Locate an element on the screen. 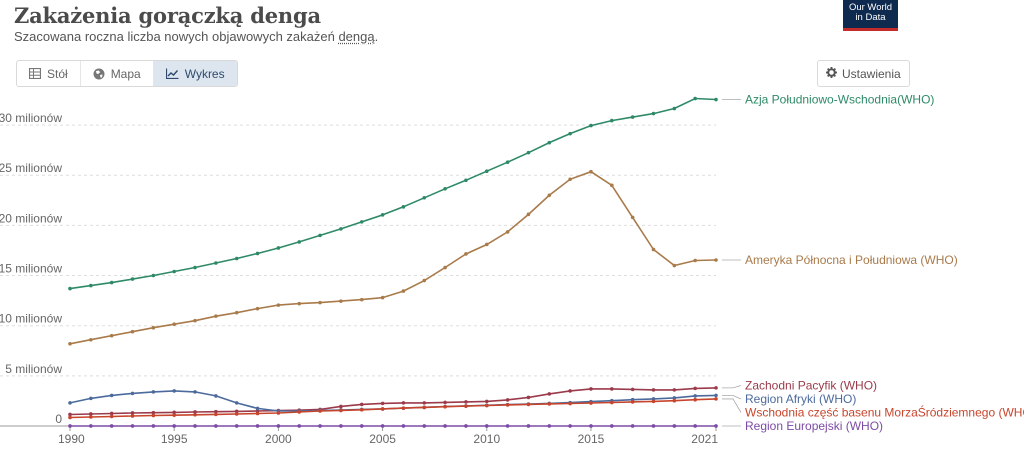 The height and width of the screenshot is (454, 1024). legend-connector-wschodnia-czesc-basenu-morzasrodziemnego-who is located at coordinates (732, 405).